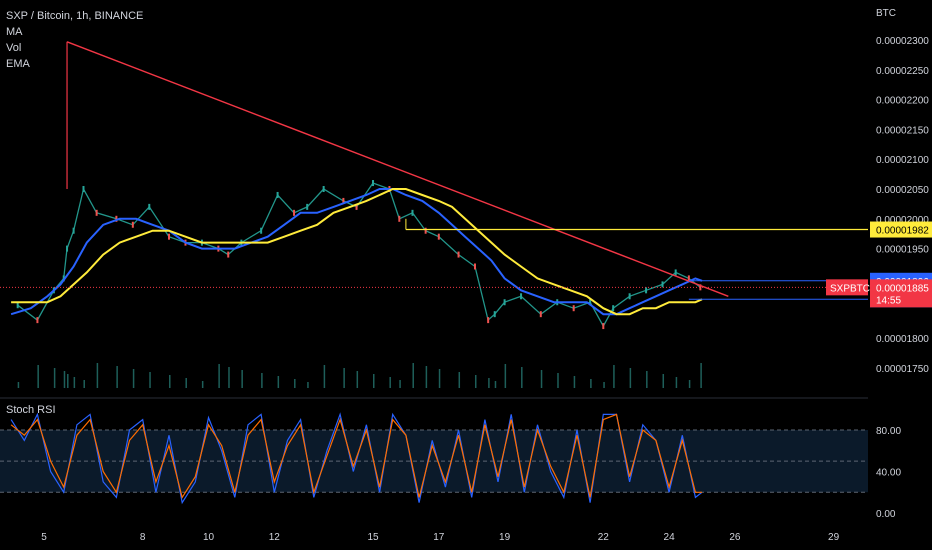 Image resolution: width=932 pixels, height=550 pixels. Describe the element at coordinates (31, 410) in the screenshot. I see `stoch-rsi-label: Stoch RSI` at that location.